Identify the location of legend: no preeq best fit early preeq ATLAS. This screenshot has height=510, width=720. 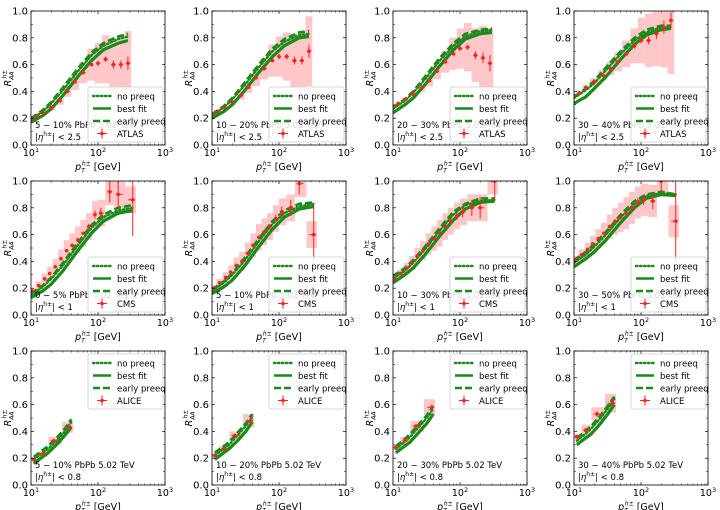
(126, 114).